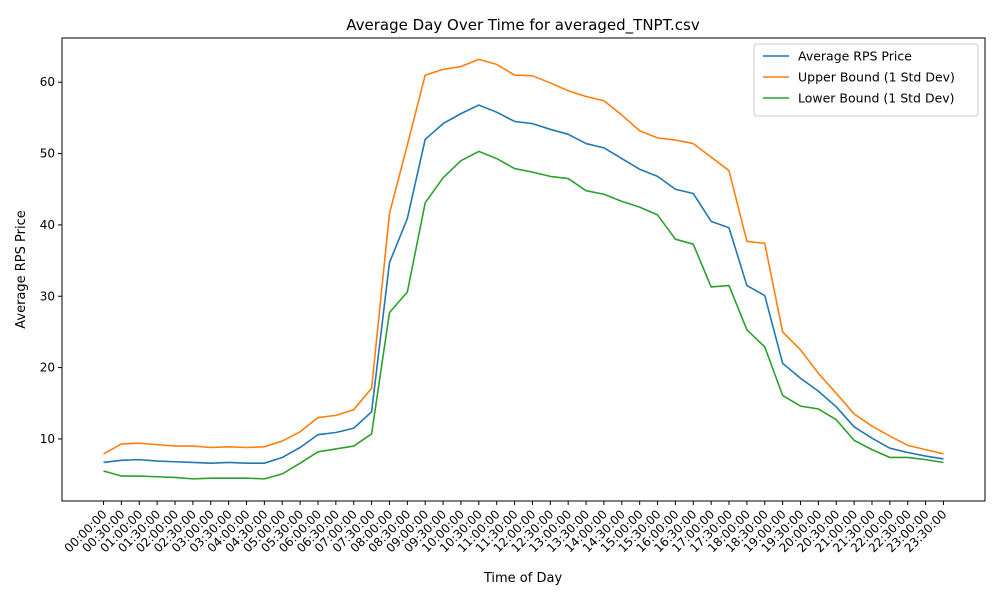 This screenshot has height=600, width=1000. What do you see at coordinates (47, 82) in the screenshot?
I see `y-tick-label: 60` at bounding box center [47, 82].